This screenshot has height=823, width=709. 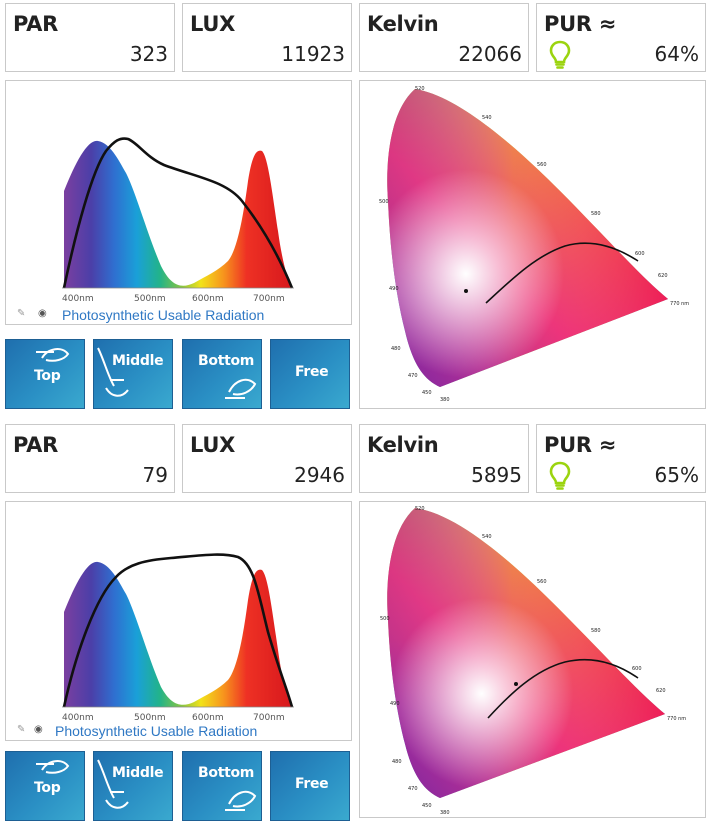 What do you see at coordinates (90, 458) in the screenshot?
I see `par-card: PAR 79` at bounding box center [90, 458].